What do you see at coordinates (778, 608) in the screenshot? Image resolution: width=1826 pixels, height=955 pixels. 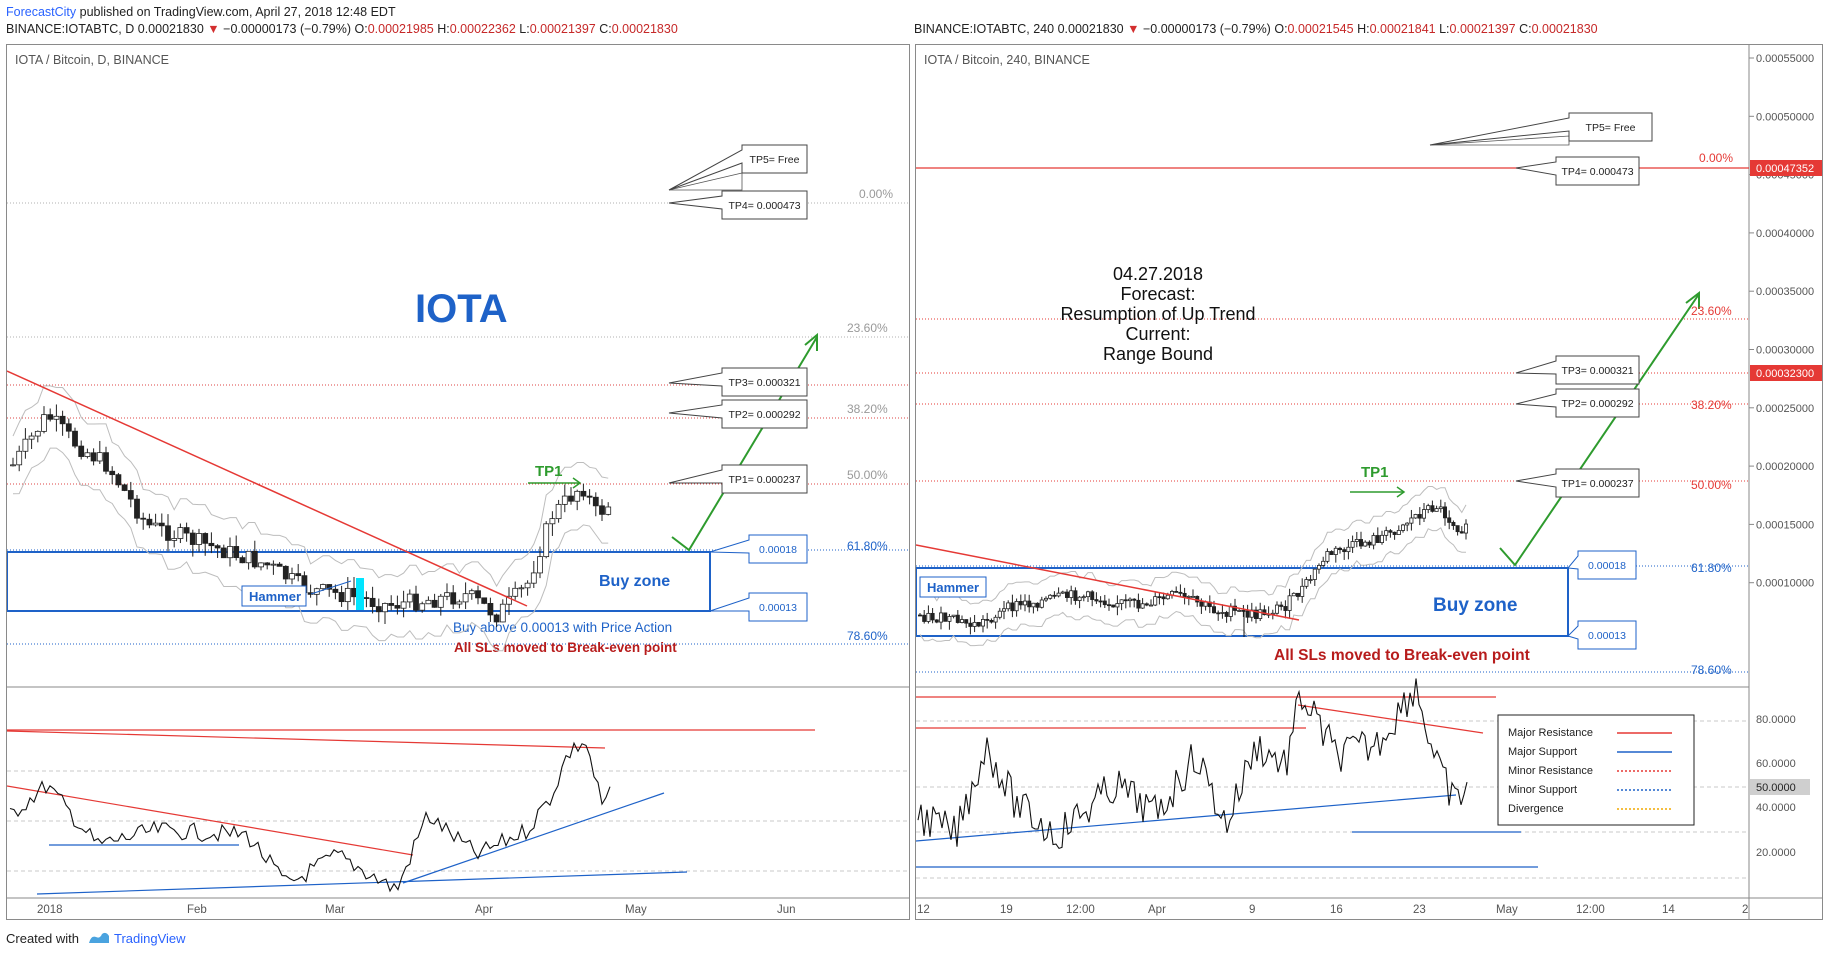 I see `callout-label: 0.00013` at bounding box center [778, 608].